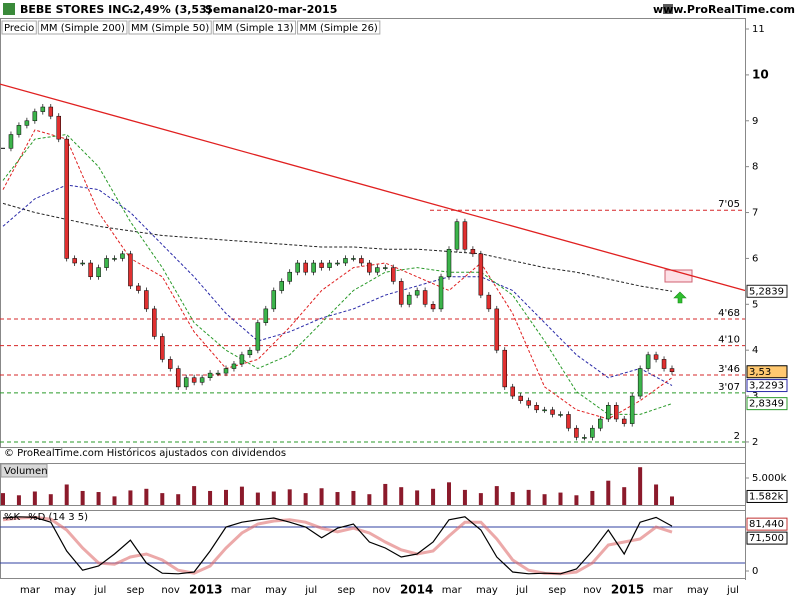 The height and width of the screenshot is (600, 800). I want to click on volume-title-box, so click(24, 470).